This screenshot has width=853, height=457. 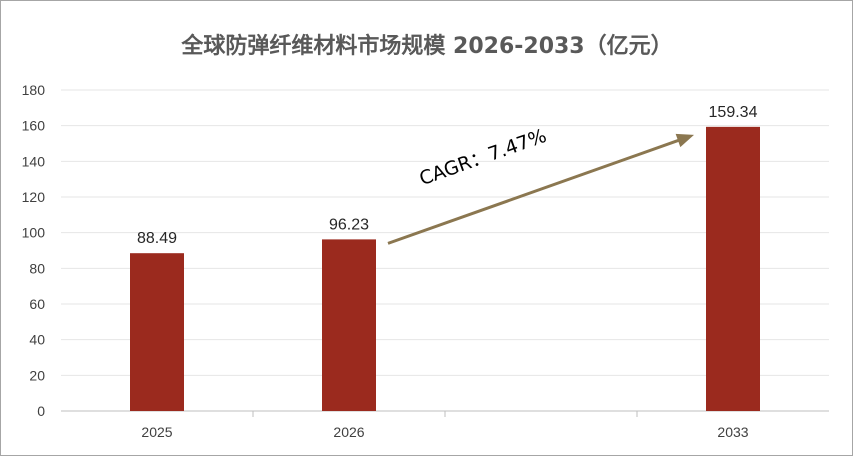 I want to click on y-tick-label: 60, so click(x=37, y=304).